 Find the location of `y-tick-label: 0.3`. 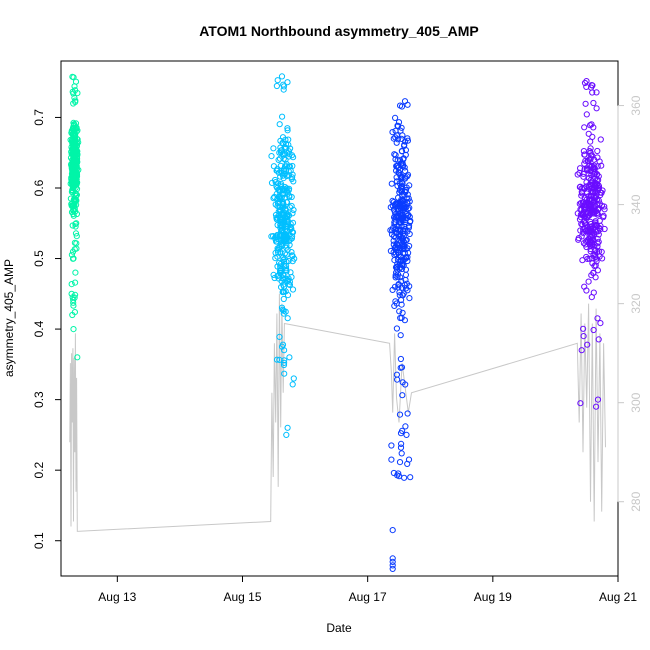

y-tick-label: 0.3 is located at coordinates (39, 399).